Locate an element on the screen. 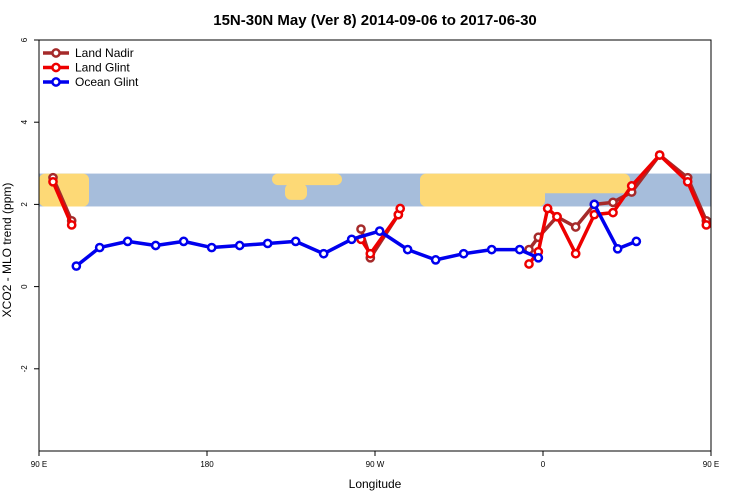  y-tick-label: 4 is located at coordinates (24, 121).